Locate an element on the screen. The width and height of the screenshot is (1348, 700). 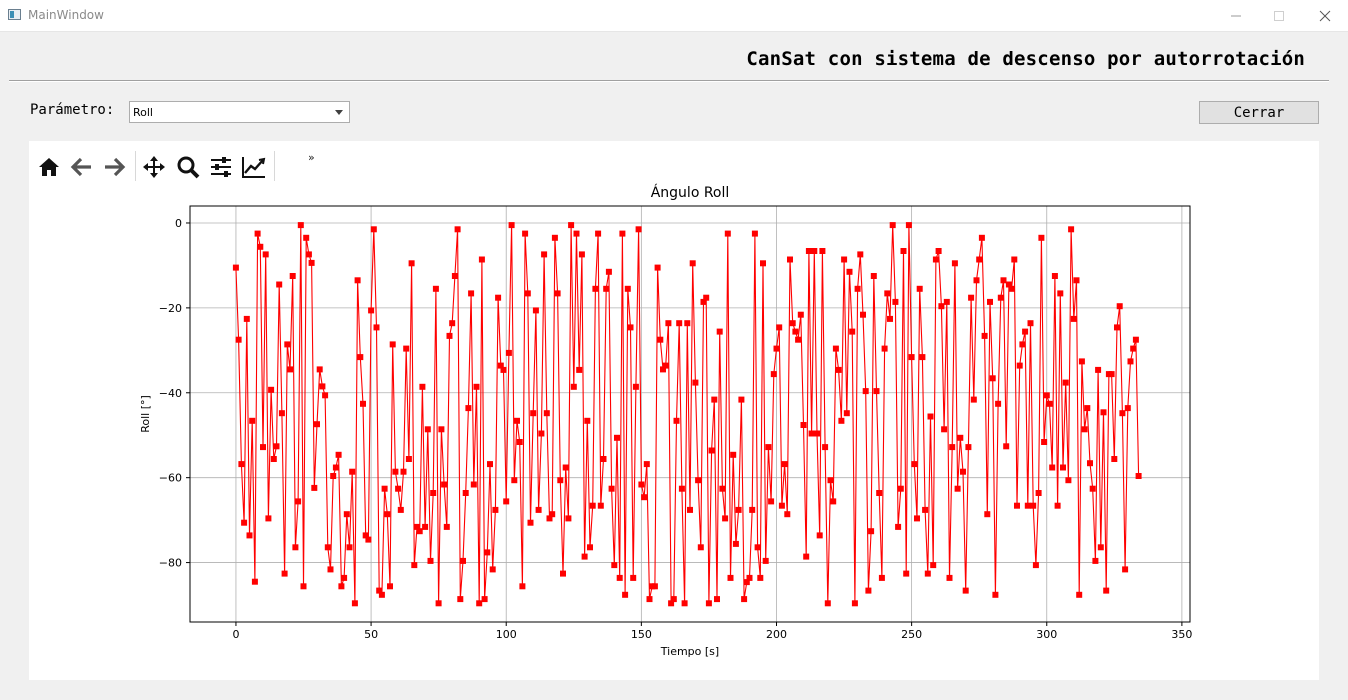
configure-subplots-button is located at coordinates (221, 167).